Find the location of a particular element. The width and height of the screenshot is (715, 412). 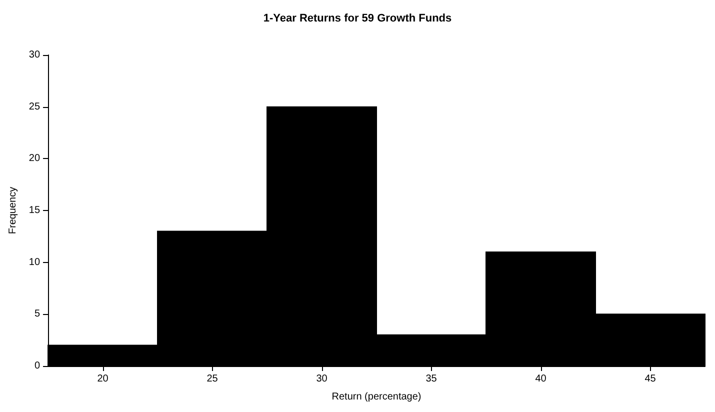

x-tick-label: 40 is located at coordinates (541, 379).